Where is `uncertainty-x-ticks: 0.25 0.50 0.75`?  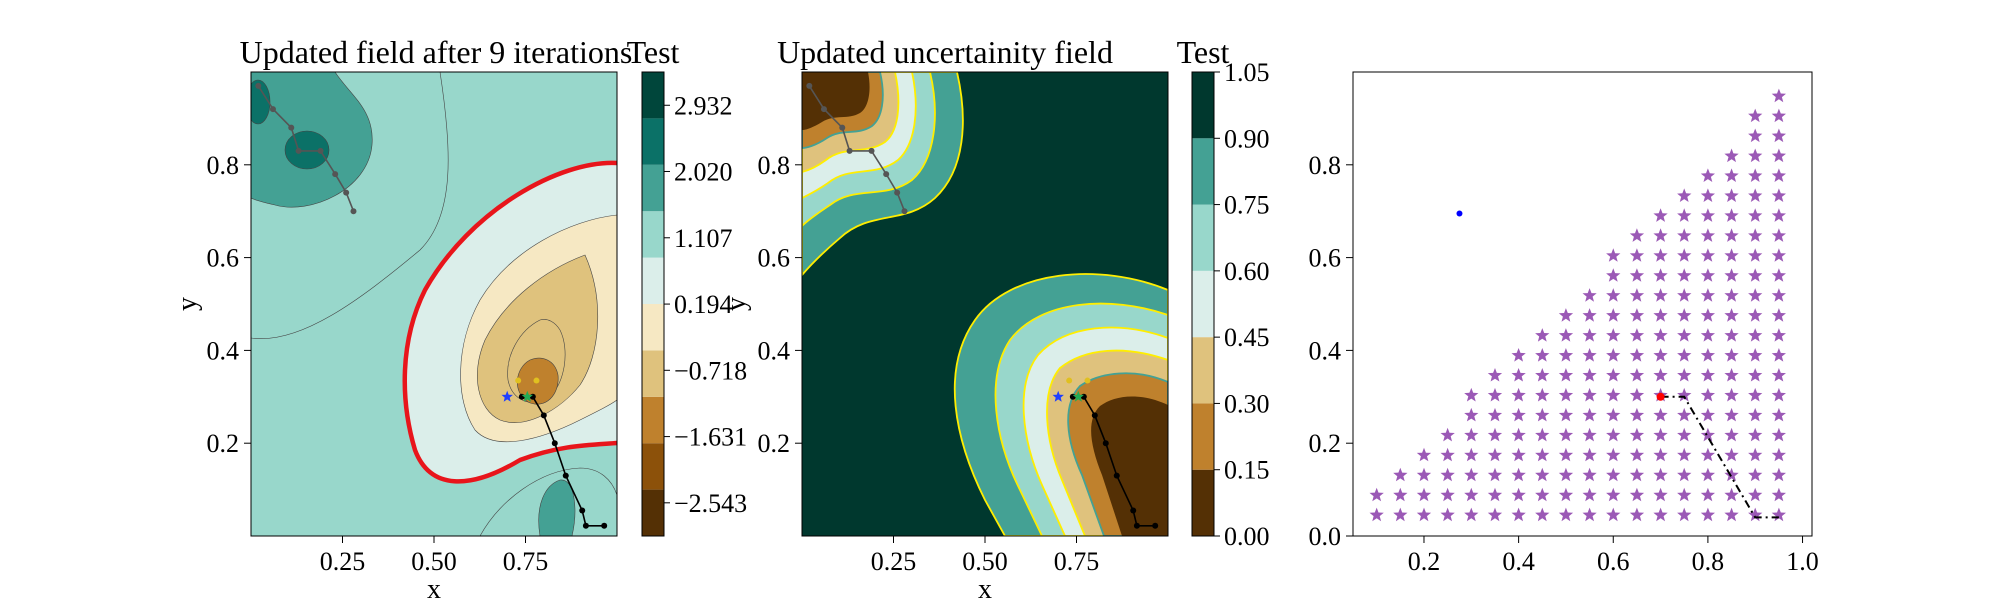 uncertainty-x-ticks: 0.25 0.50 0.75 is located at coordinates (985, 556).